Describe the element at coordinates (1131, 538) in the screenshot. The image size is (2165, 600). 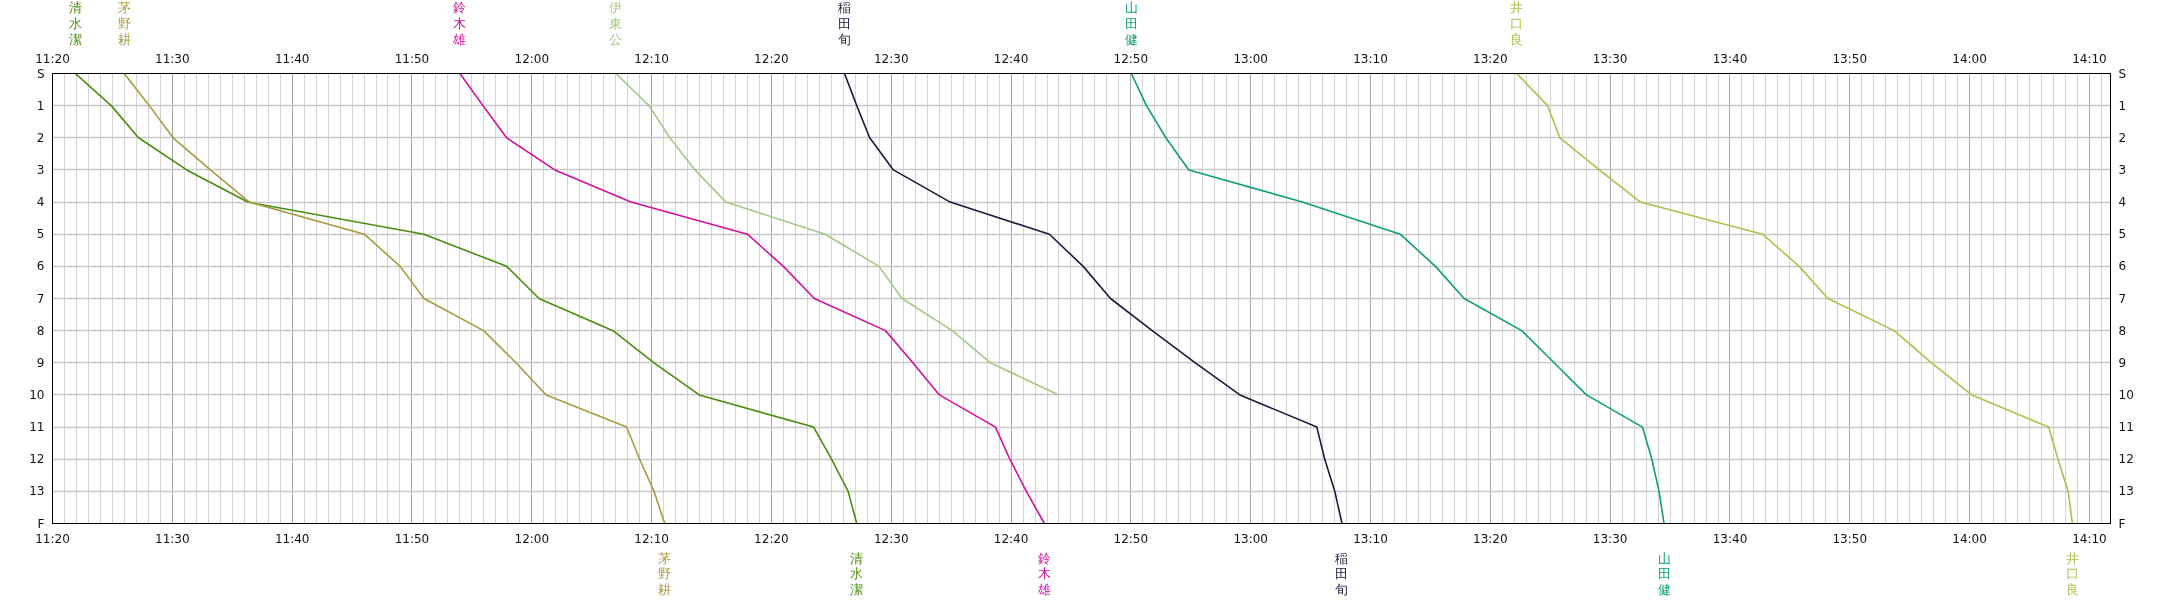
I see `x2-tick-label: 12:50` at that location.